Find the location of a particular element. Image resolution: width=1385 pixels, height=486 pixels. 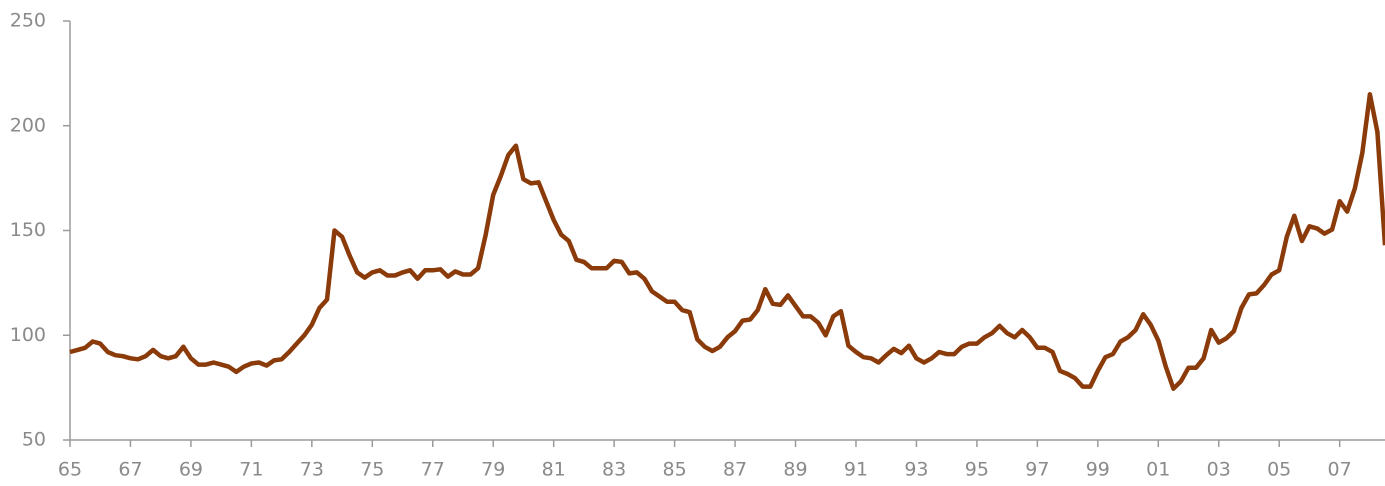

x-tick-label: 99 is located at coordinates (1098, 470).